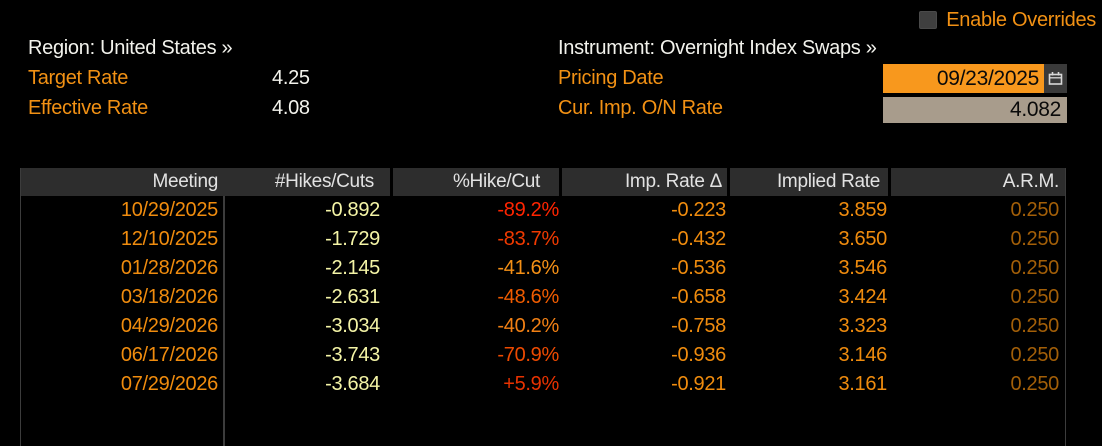 This screenshot has height=446, width=1102. Describe the element at coordinates (698, 326) in the screenshot. I see `table-cell-imp-rate-delta: -0.758` at that location.